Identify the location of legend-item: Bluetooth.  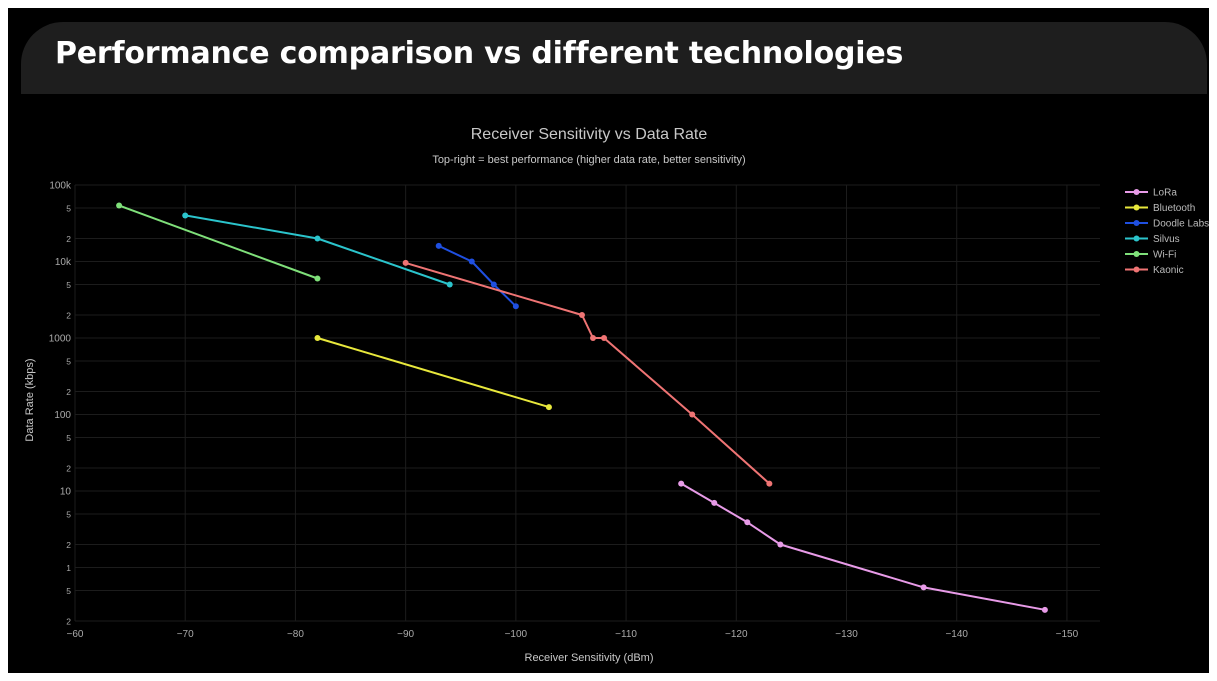
(1160, 208).